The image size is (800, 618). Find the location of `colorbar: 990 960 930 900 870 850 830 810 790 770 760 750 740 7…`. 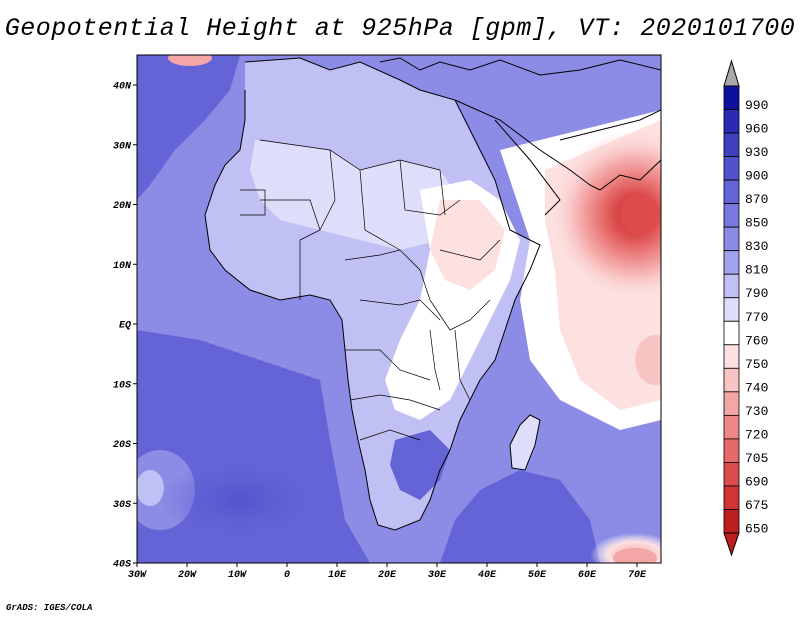

colorbar: 990 960 930 900 870 850 830 810 790 770 760 750 740 7… is located at coordinates (745, 308).